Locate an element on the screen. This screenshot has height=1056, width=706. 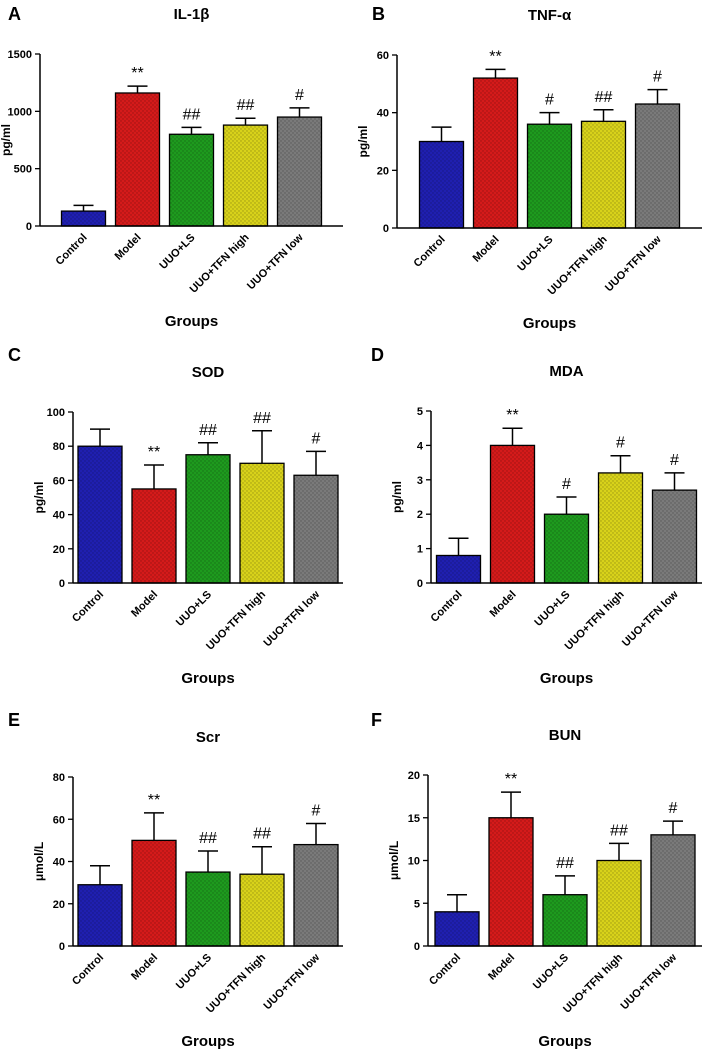
y-tick-label: 2 is located at coordinates (420, 515).